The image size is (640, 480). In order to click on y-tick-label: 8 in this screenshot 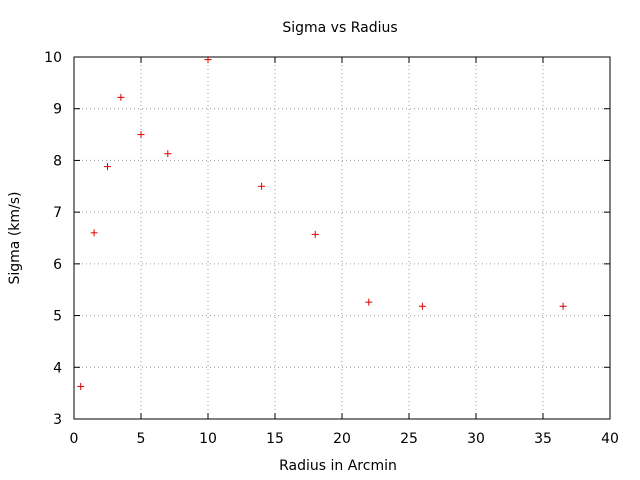, I will do `click(57, 161)`.